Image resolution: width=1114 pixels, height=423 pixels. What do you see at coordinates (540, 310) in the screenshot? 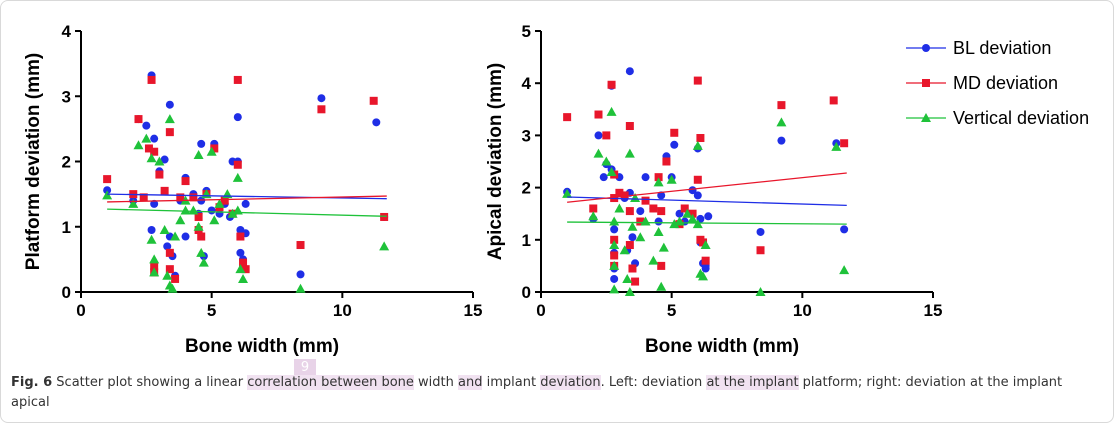
I see `chart-2-x-tick-label: 0` at bounding box center [540, 310].